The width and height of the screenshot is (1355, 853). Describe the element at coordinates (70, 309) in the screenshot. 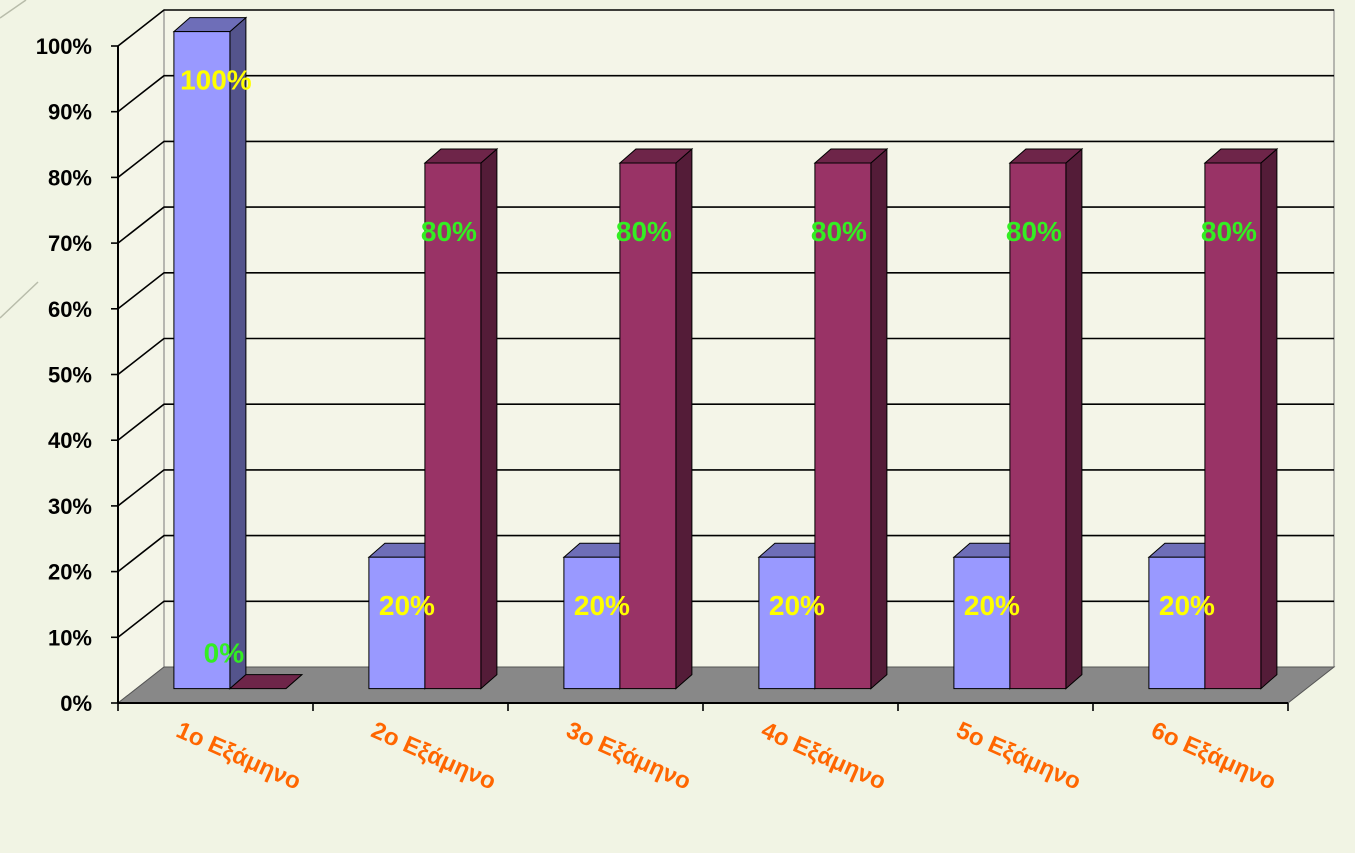

I see `y-tick-label: 60%` at that location.